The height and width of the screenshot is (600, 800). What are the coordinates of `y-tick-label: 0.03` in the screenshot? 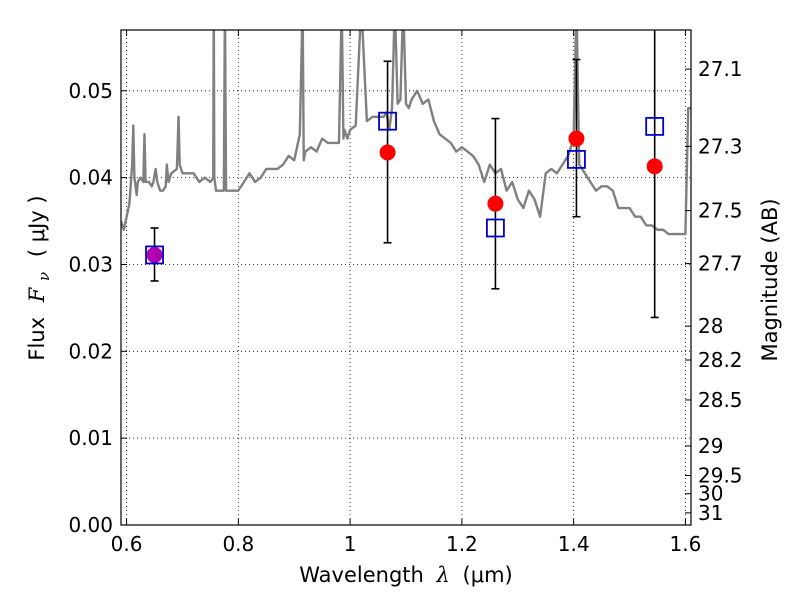 It's located at (90, 264).